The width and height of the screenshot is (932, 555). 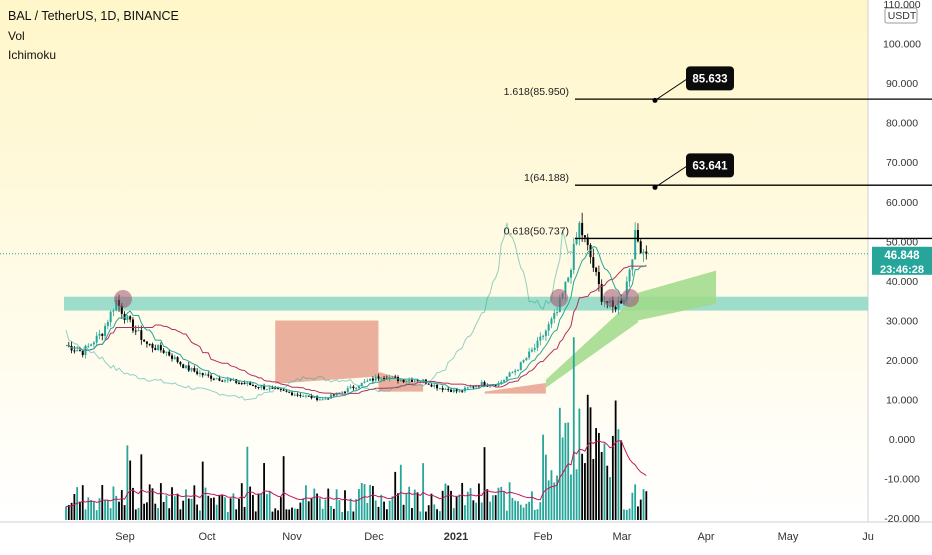 What do you see at coordinates (206, 537) in the screenshot?
I see `time-label: Oct` at bounding box center [206, 537].